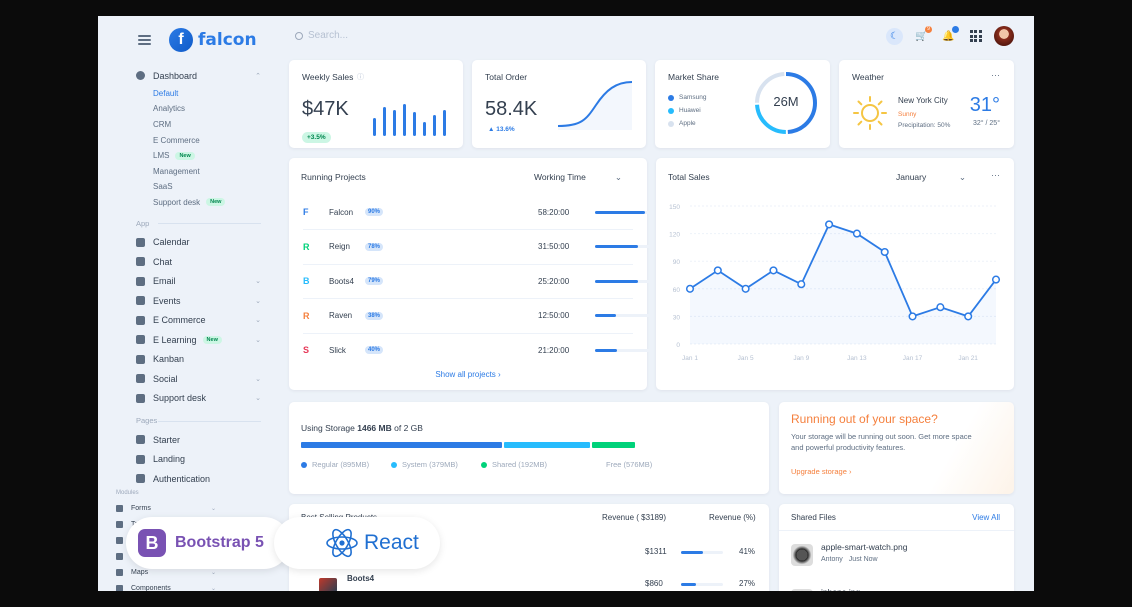  What do you see at coordinates (208, 543) in the screenshot?
I see `bootstrap-badge: B Bootstrap 5` at bounding box center [208, 543].